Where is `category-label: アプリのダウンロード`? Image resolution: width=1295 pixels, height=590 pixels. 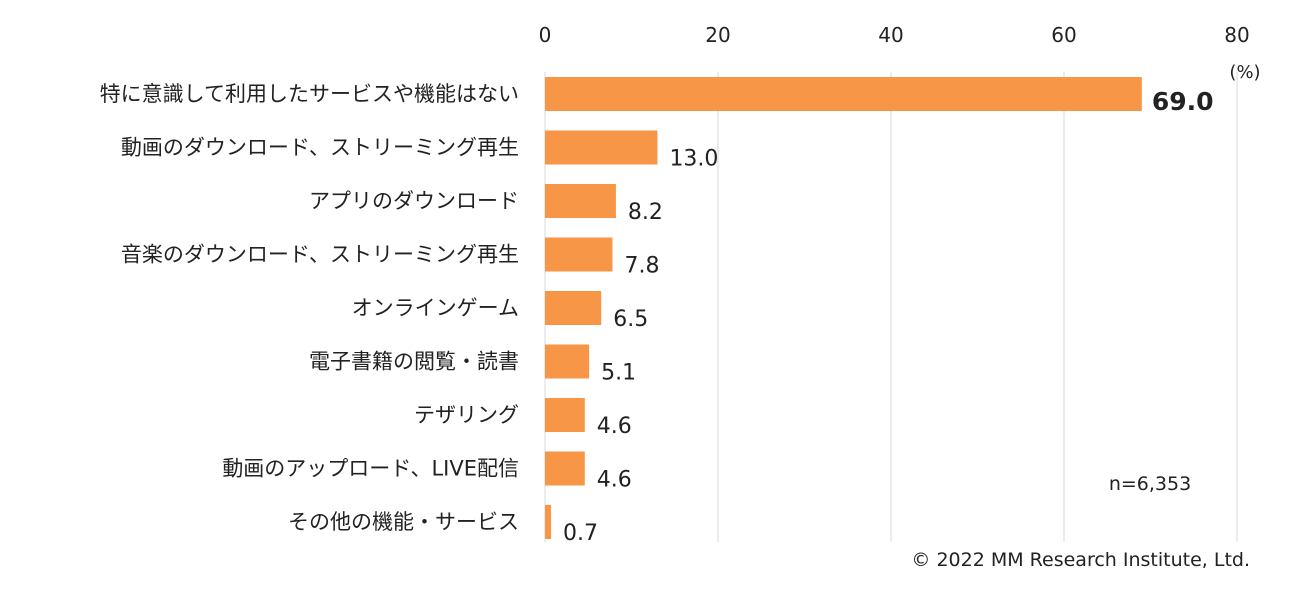 category-label: アプリのダウンロード is located at coordinates (414, 201).